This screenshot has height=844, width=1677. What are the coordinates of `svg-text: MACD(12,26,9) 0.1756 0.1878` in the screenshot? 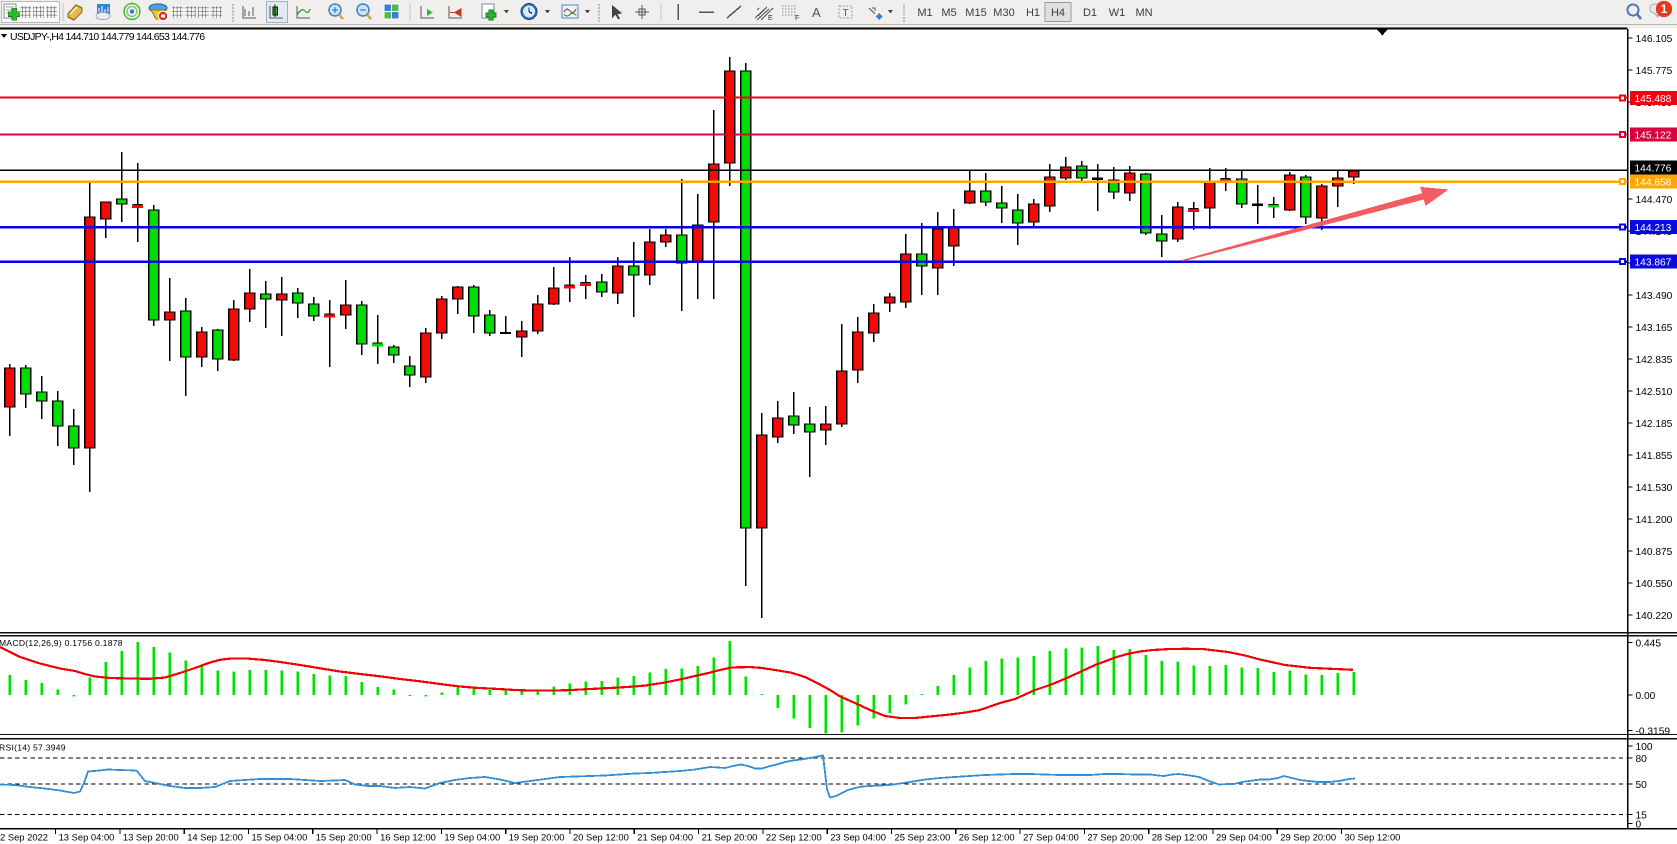 It's located at (61, 643).